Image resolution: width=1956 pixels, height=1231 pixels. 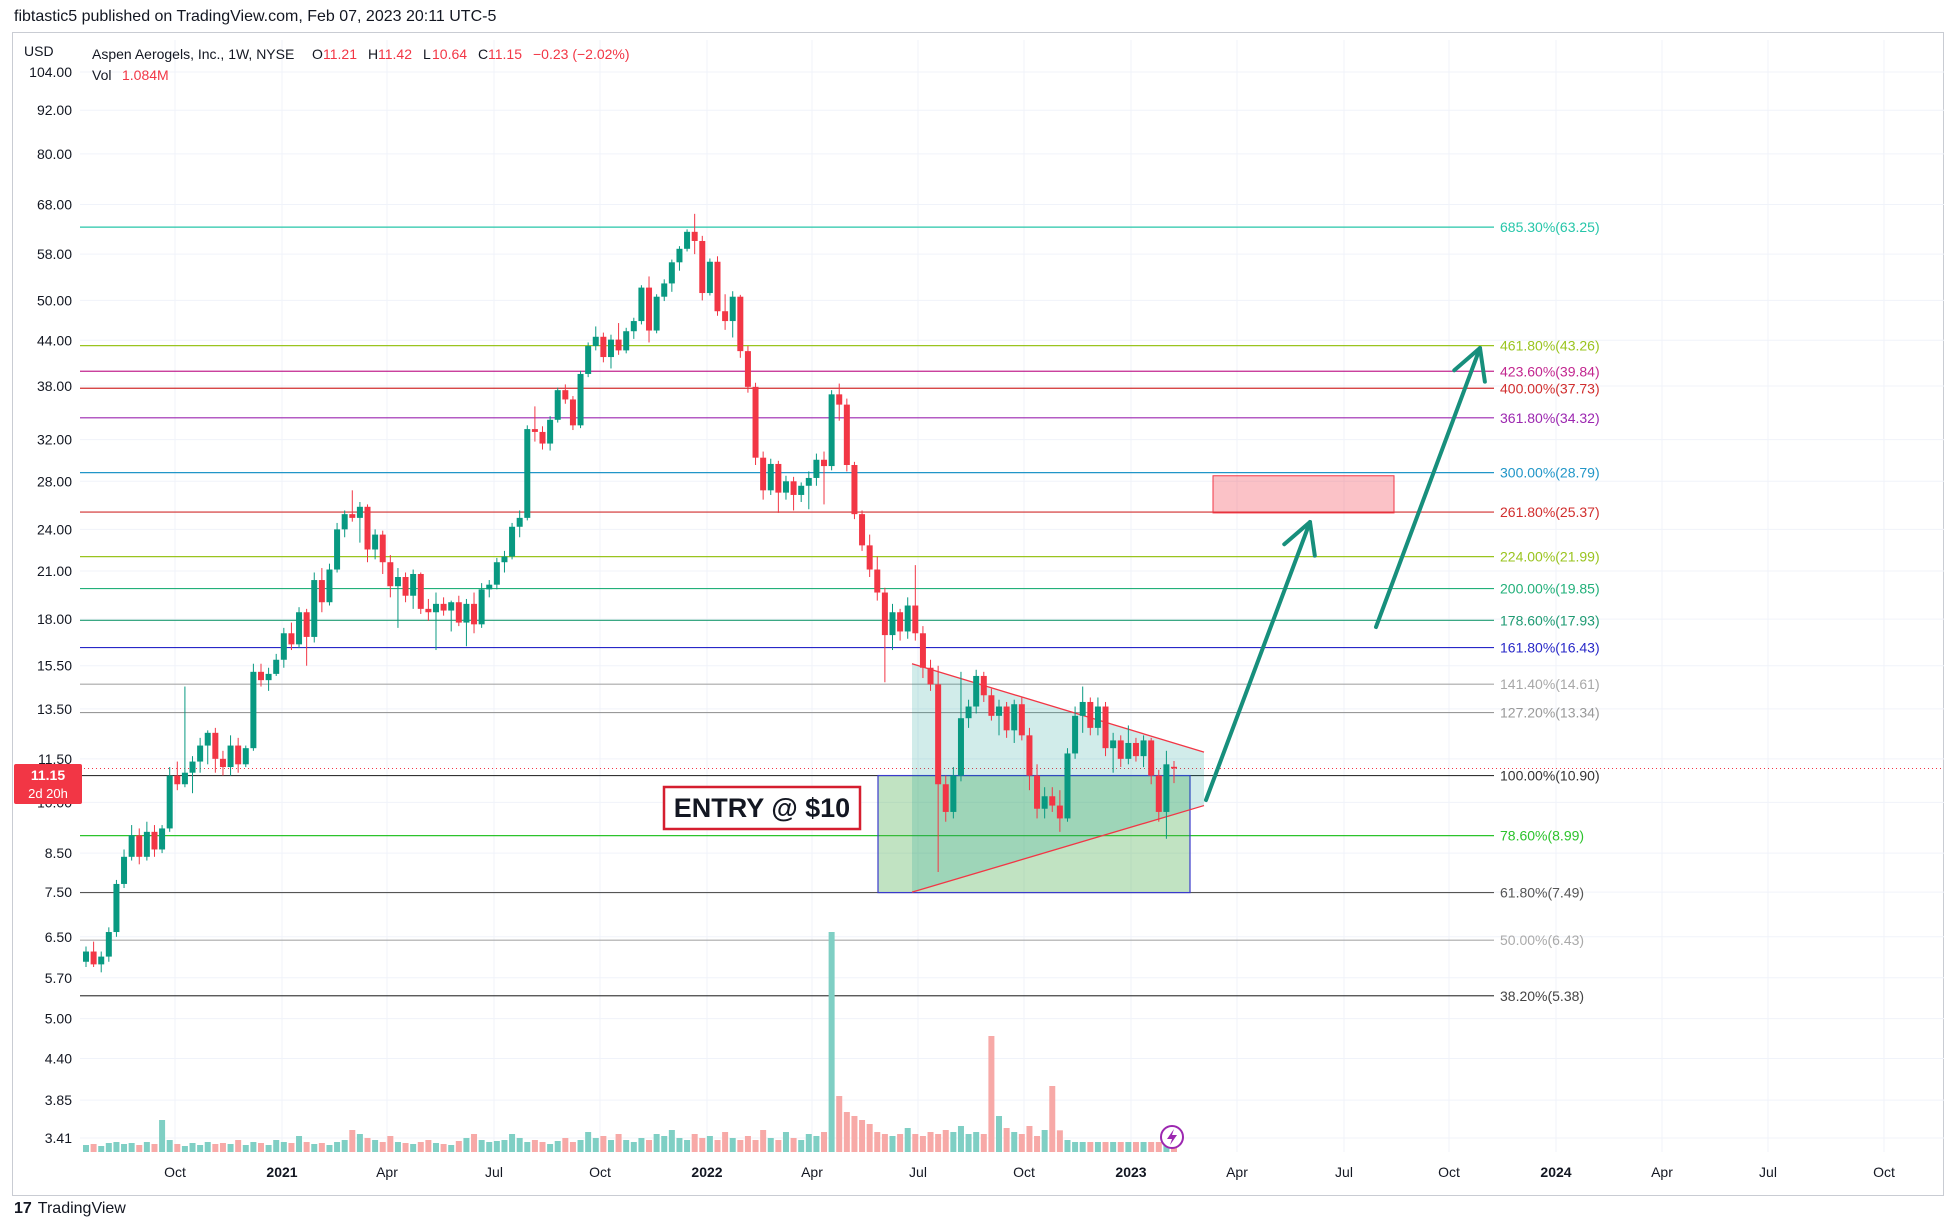 I want to click on entry-zone, so click(x=1034, y=834).